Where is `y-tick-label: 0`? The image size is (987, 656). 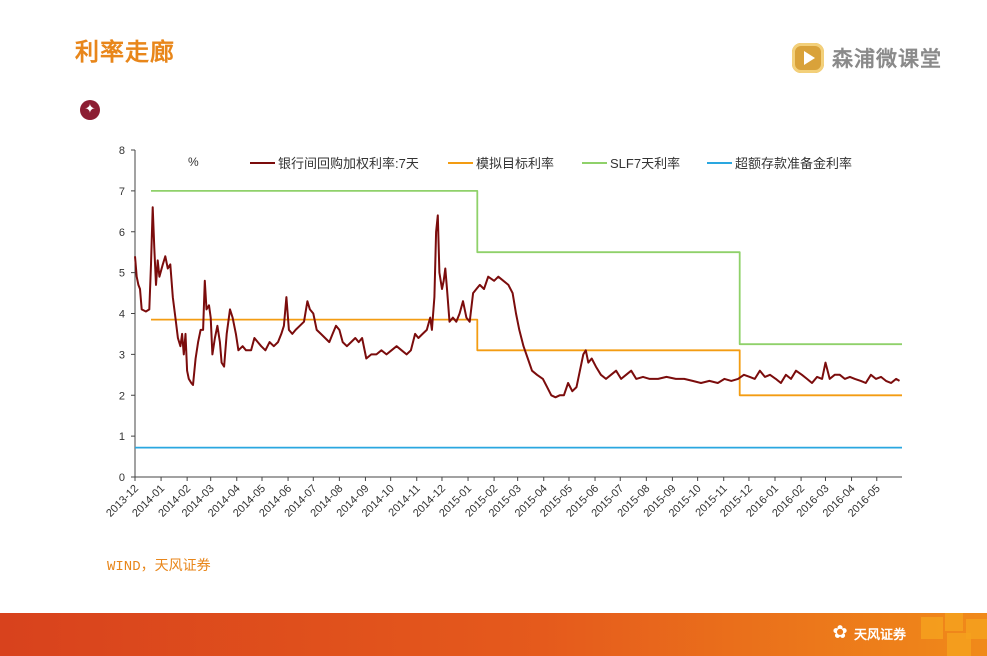
y-tick-label: 0 is located at coordinates (122, 478).